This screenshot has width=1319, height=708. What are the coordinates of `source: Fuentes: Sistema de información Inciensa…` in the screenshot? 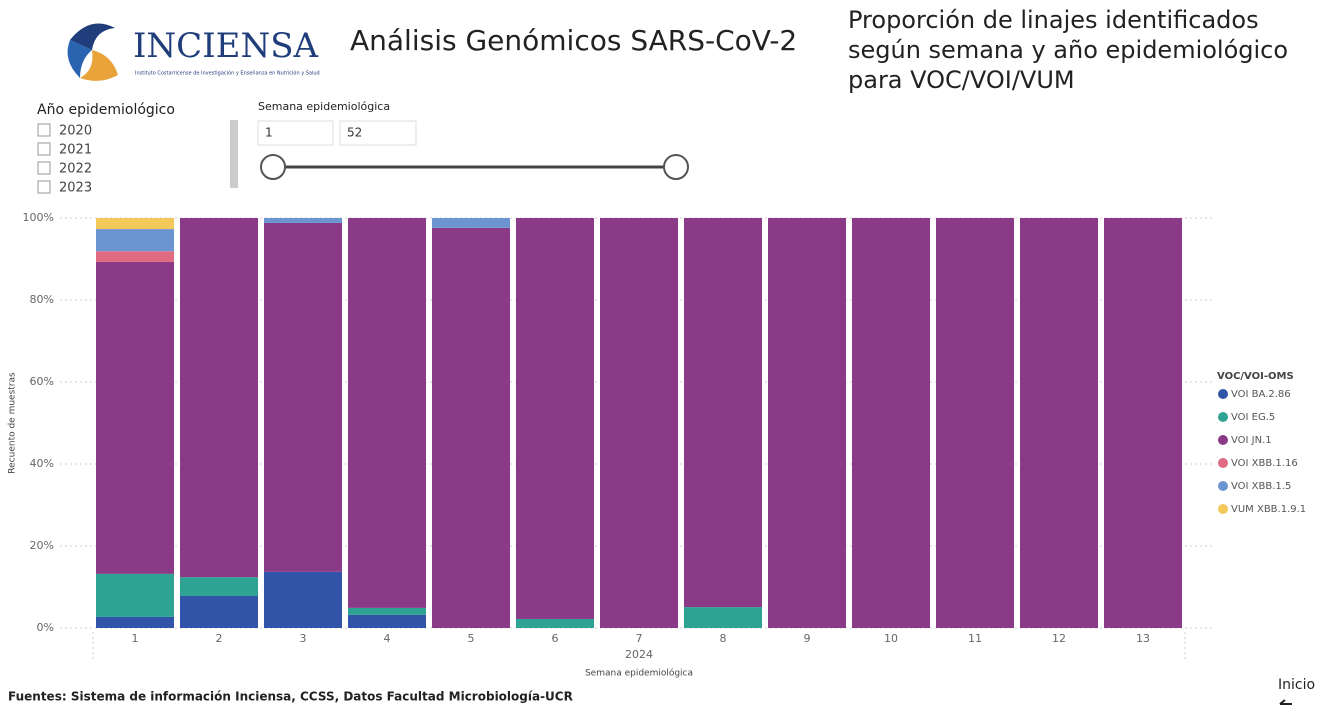 It's located at (290, 697).